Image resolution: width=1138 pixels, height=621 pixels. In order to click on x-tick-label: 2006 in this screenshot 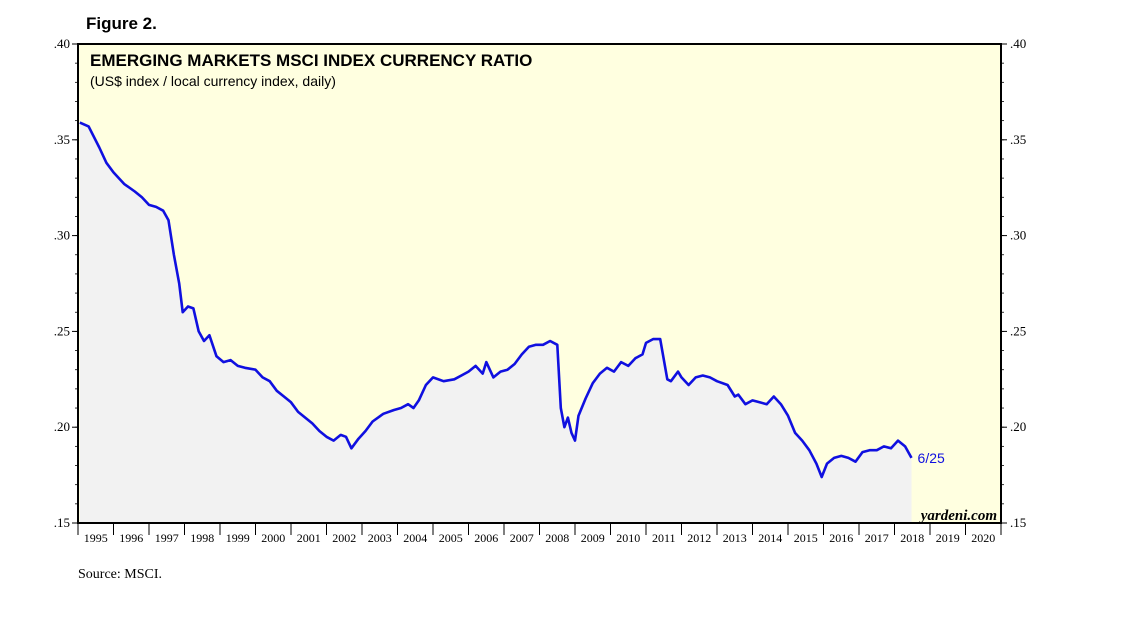, I will do `click(486, 538)`.